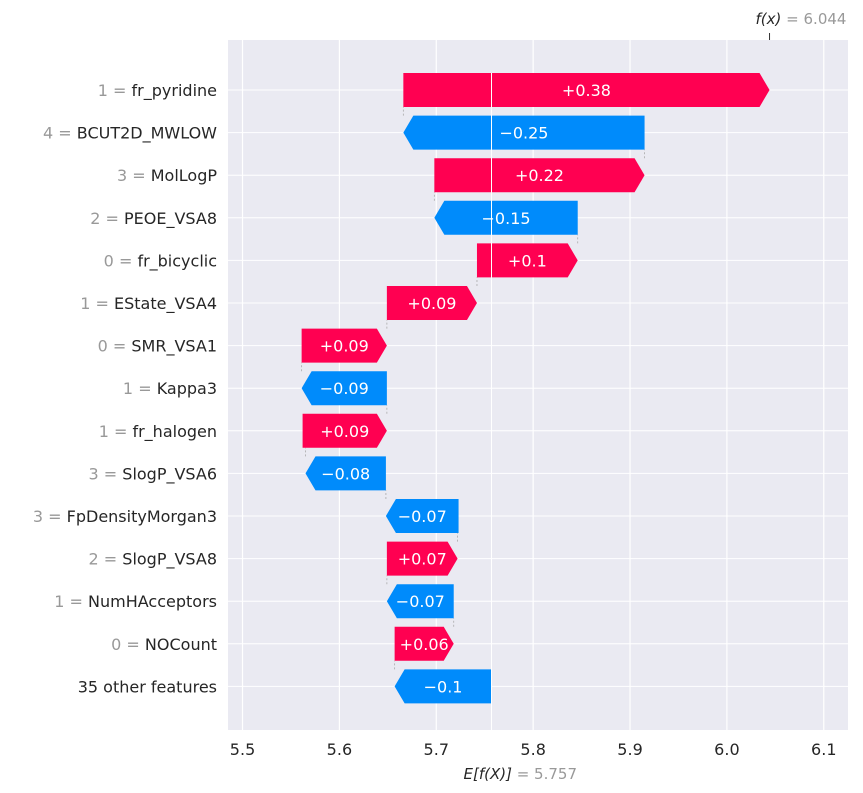  Describe the element at coordinates (147, 134) in the screenshot. I see `feature-name: BCUT2D_MWLOW` at that location.